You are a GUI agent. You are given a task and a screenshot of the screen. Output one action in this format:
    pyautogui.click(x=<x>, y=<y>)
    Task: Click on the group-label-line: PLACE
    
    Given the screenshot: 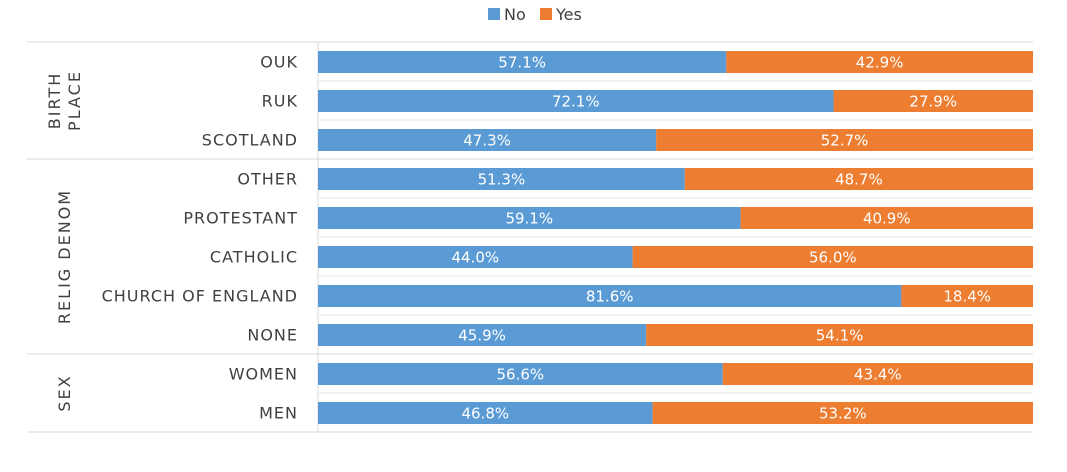 What is the action you would take?
    pyautogui.click(x=74, y=100)
    